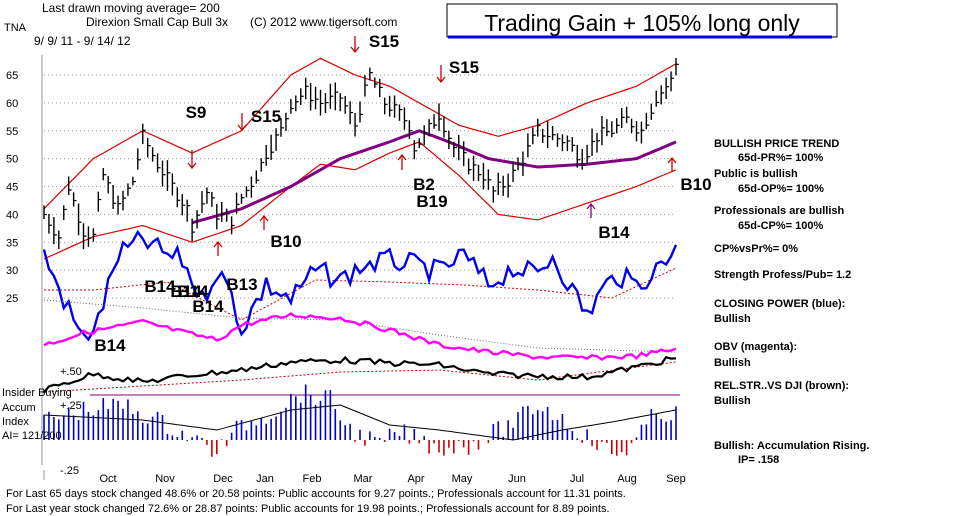 This screenshot has height=516, width=960. I want to click on summary-line: IP= .158, so click(758, 460).